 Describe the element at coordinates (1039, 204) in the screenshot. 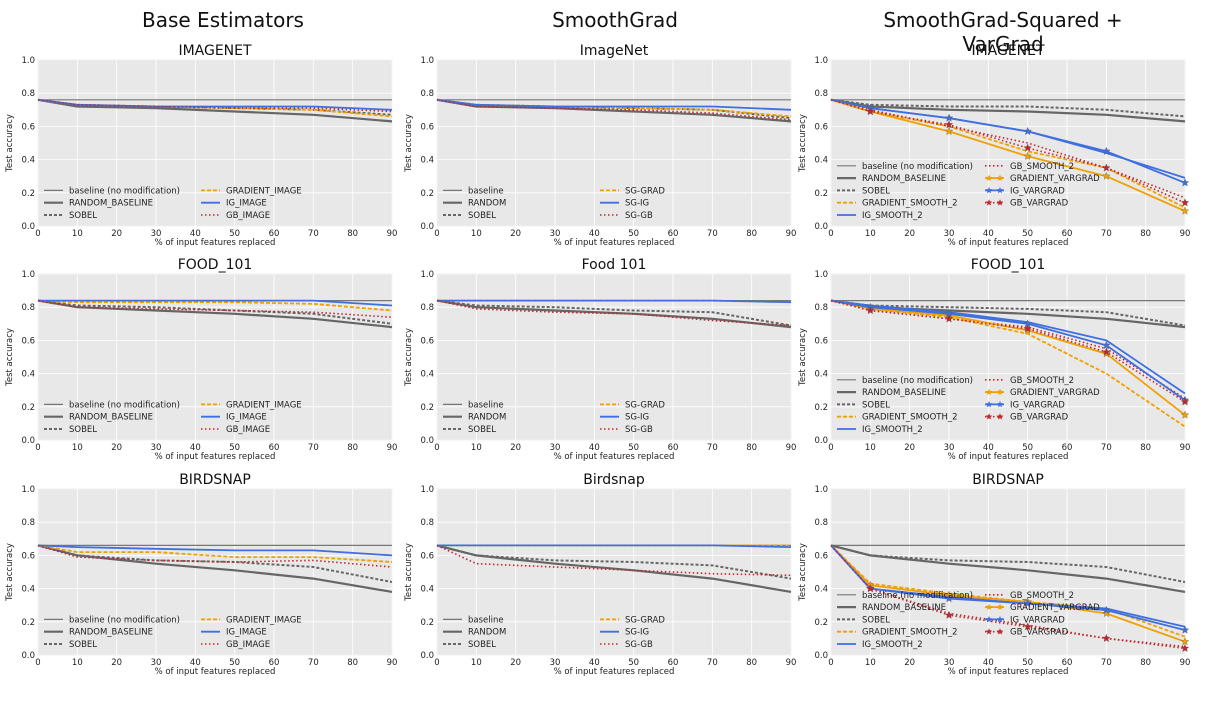

I see `legend-label: GB_VARGRAD` at that location.